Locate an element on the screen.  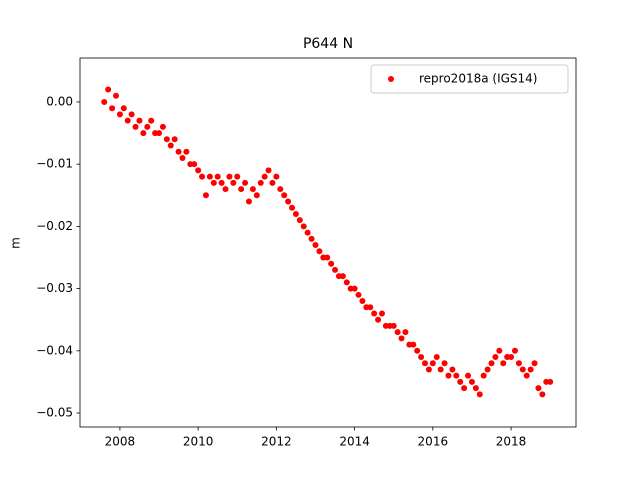
legend-box is located at coordinates (469, 79).